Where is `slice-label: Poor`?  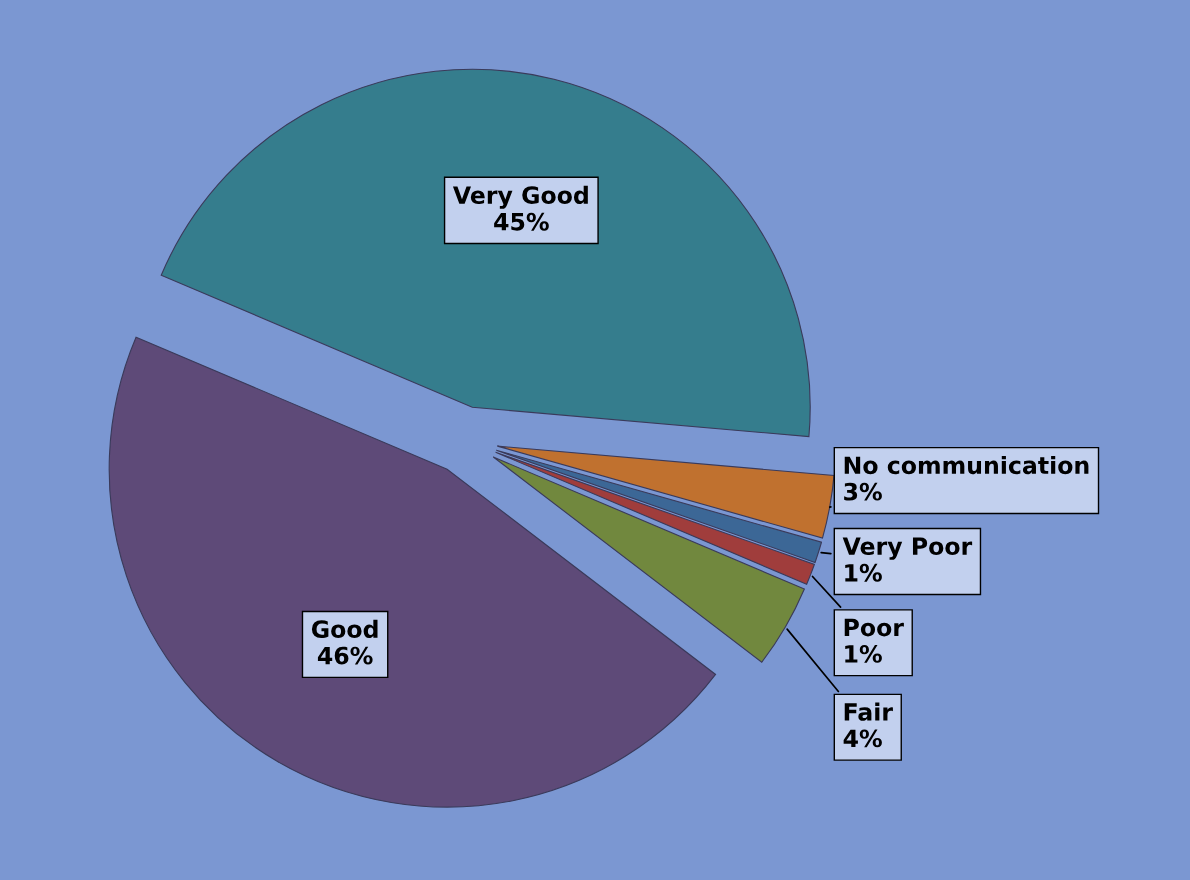
slice-label: Poor is located at coordinates (874, 627).